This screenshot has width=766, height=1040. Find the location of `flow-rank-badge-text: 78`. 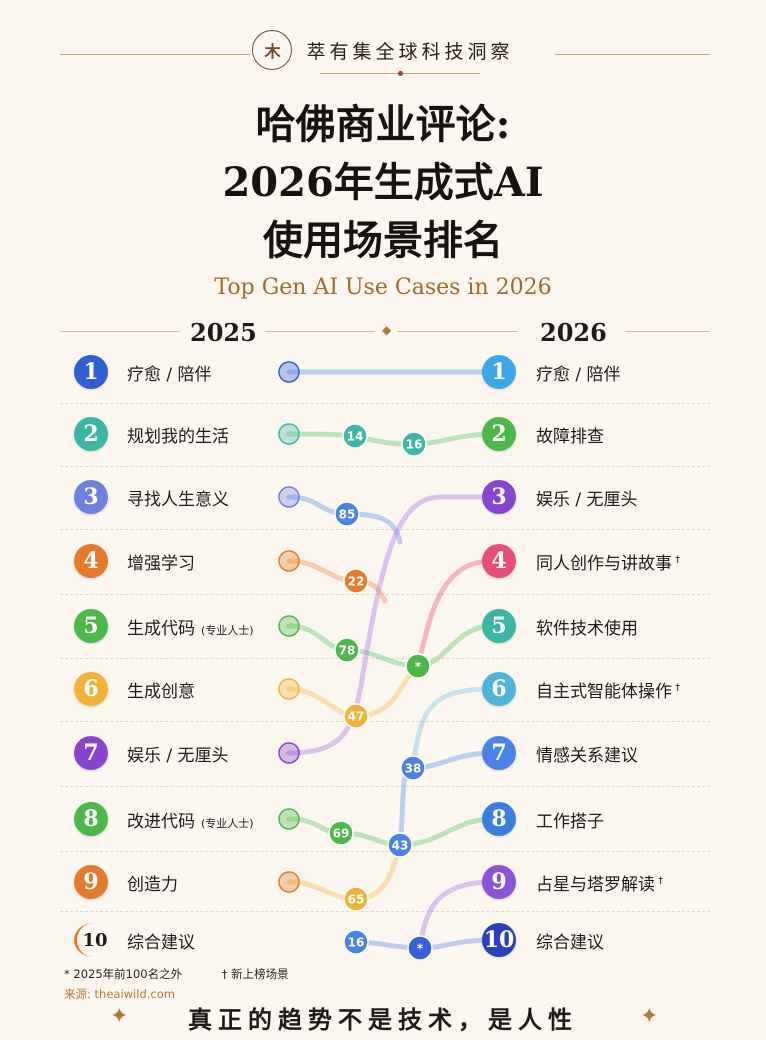

flow-rank-badge-text: 78 is located at coordinates (347, 651).